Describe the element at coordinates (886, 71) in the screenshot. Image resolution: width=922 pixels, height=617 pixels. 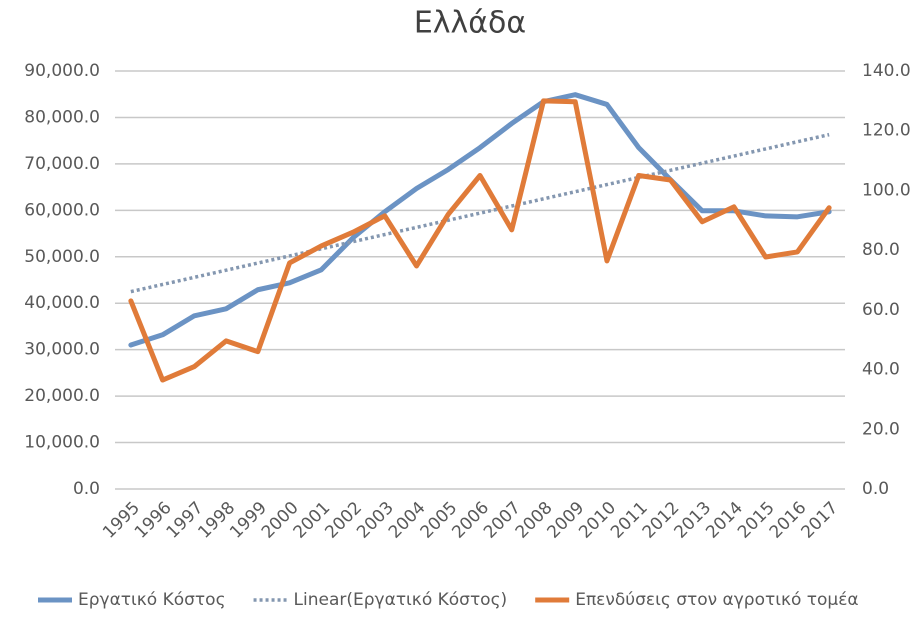
I see `y2-tick-label: 140.0` at that location.